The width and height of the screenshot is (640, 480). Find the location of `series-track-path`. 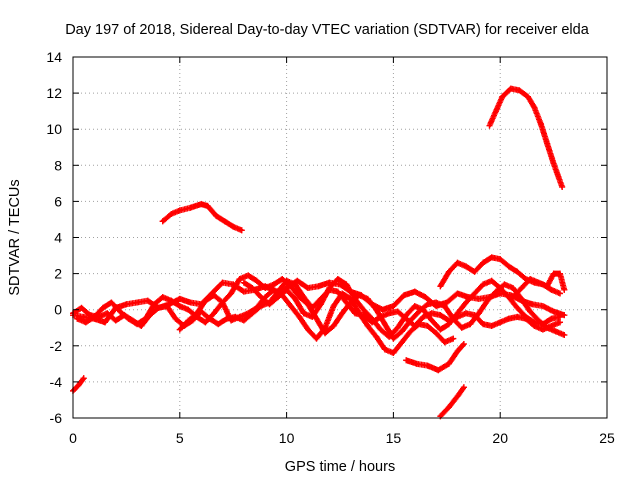

series-track-path is located at coordinates (202, 217).